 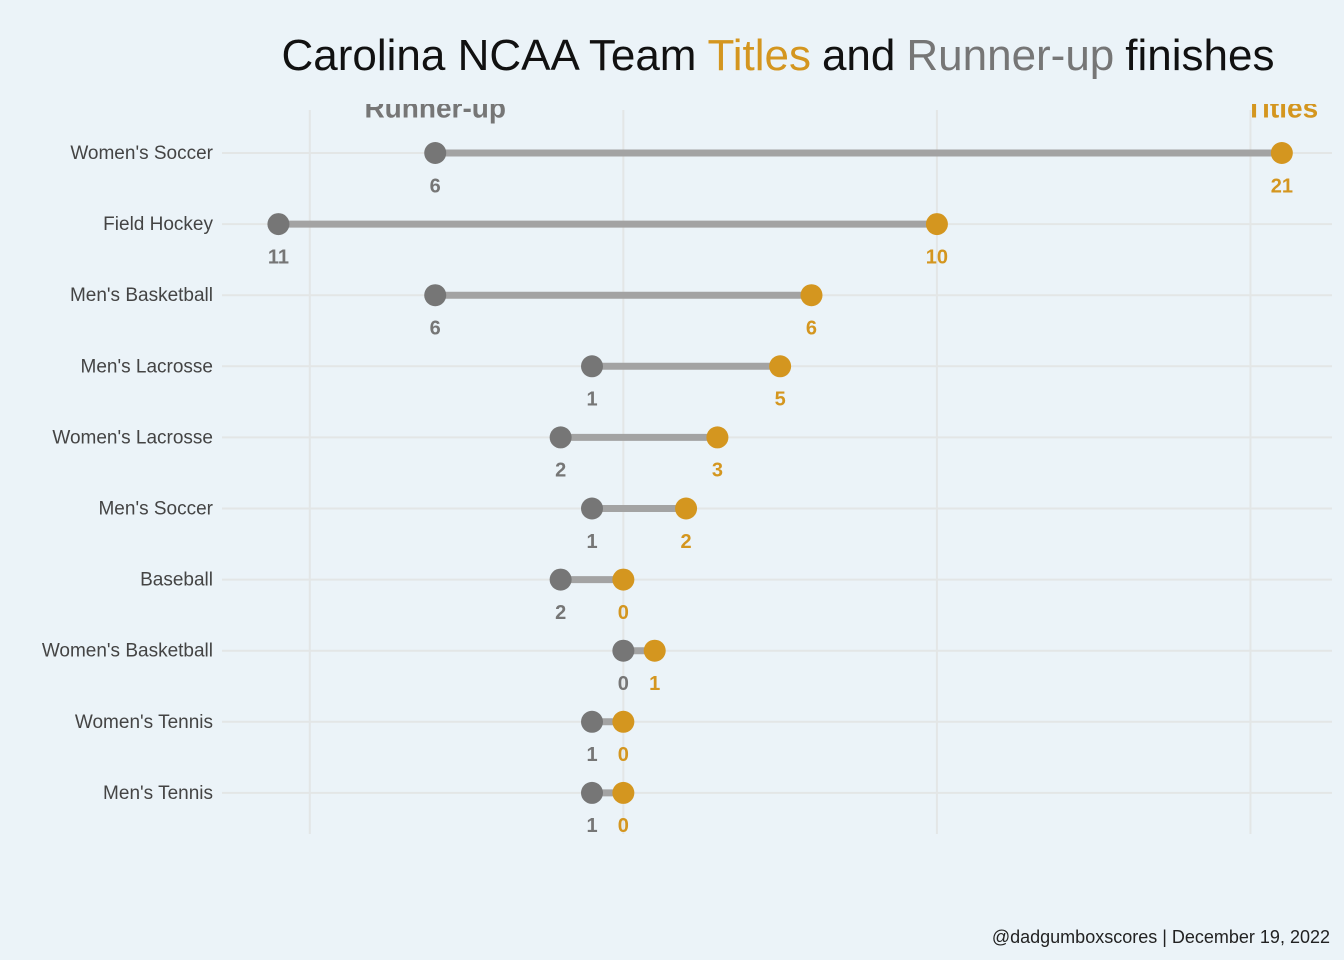 I want to click on series-annotation: Titles, so click(x=1282, y=107).